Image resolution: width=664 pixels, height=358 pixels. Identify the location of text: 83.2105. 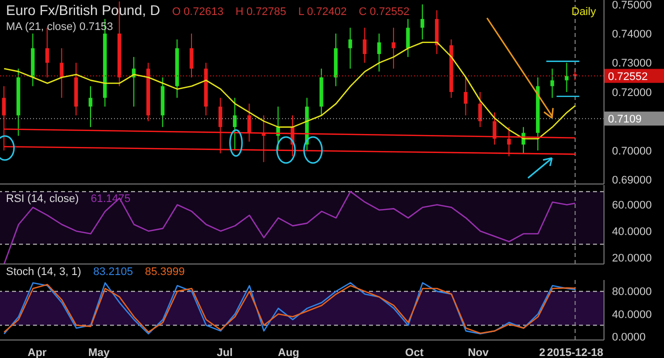
(113, 272).